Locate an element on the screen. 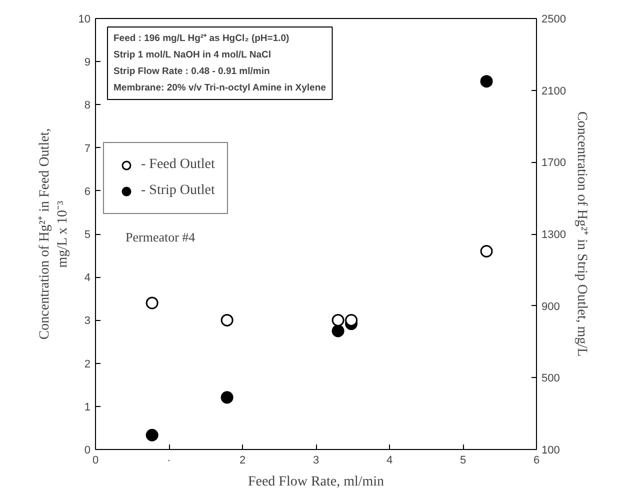 Image resolution: width=631 pixels, height=504 pixels. y-axis-title: Concentration of Hg²⁺ in Feed Outlet, mg/L x 10⁻³ is located at coordinates (53, 234).